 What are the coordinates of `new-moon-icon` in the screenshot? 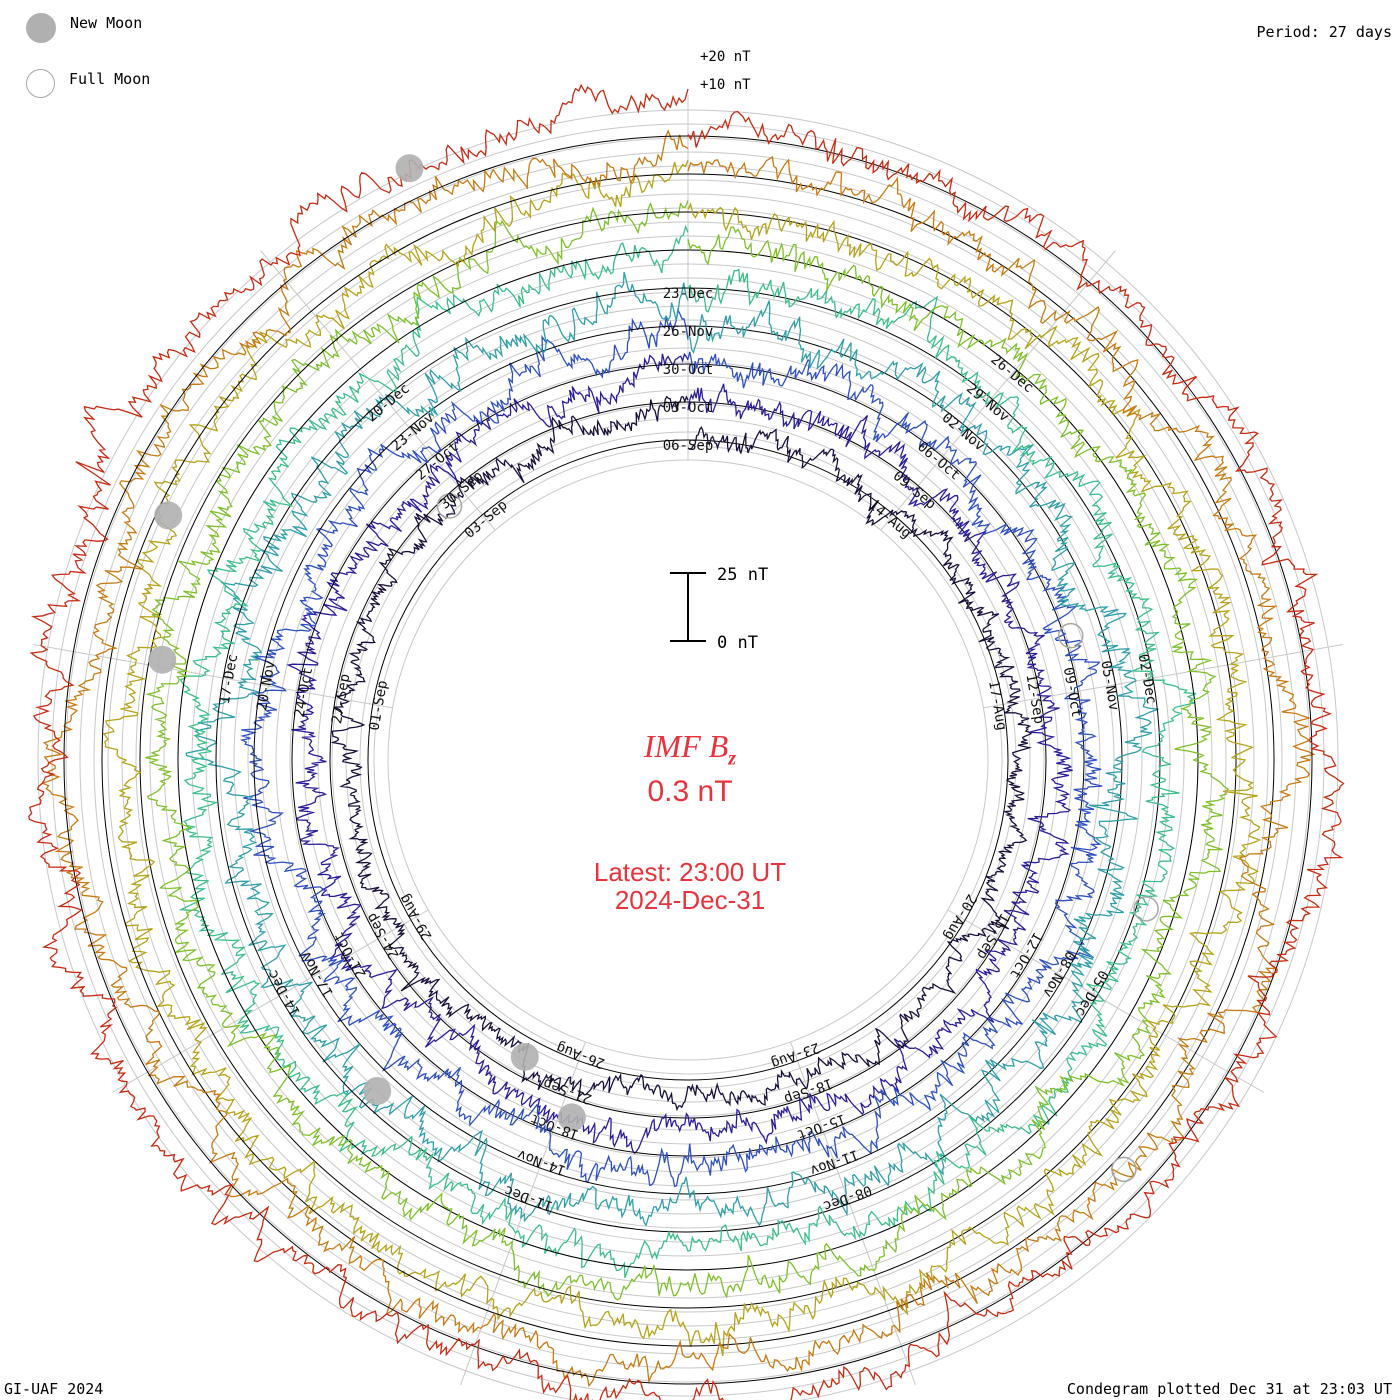 It's located at (41, 28).